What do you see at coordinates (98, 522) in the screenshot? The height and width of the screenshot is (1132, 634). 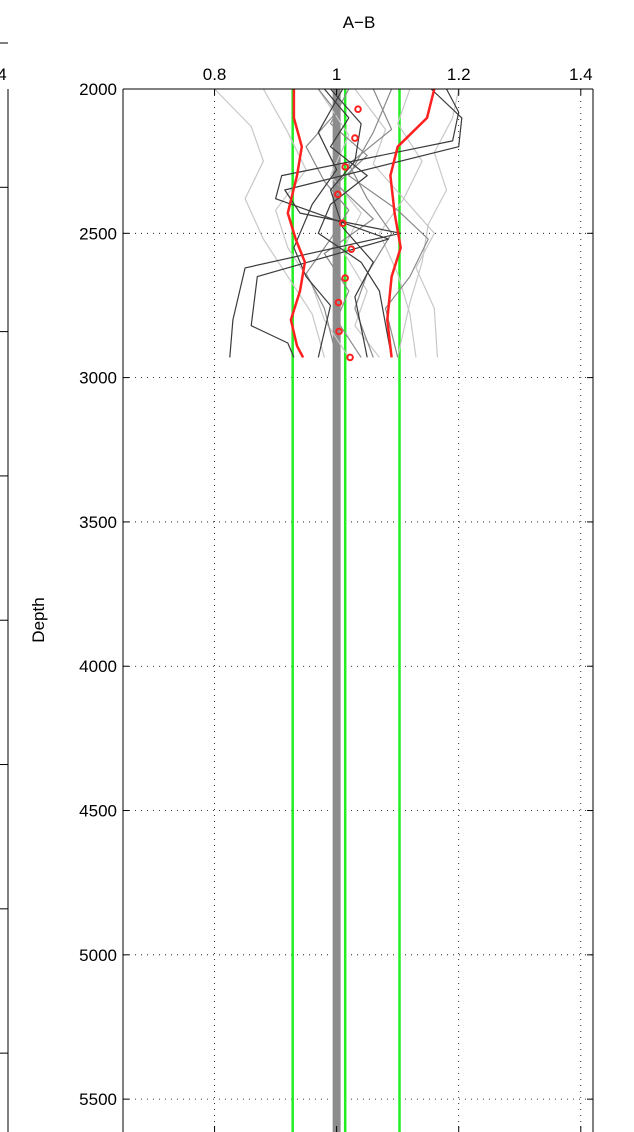 I see `y-tick-label: 3500` at bounding box center [98, 522].